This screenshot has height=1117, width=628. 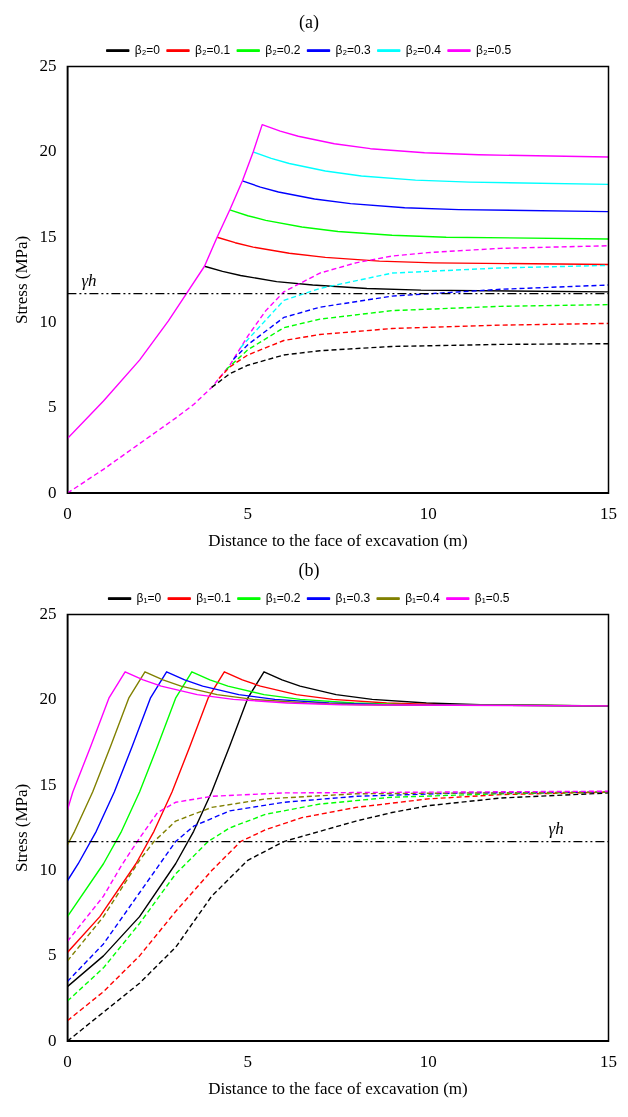 I want to click on legend-label: β₁=0.2, so click(x=283, y=597).